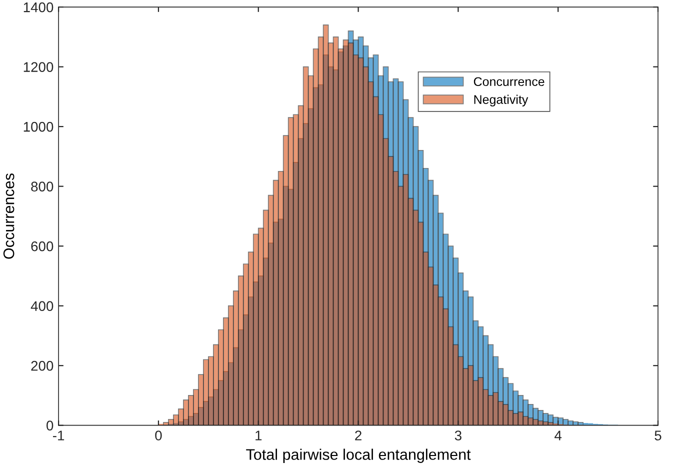 Image resolution: width=689 pixels, height=470 pixels. Describe the element at coordinates (39, 127) in the screenshot. I see `y-tick-label: 1000` at that location.